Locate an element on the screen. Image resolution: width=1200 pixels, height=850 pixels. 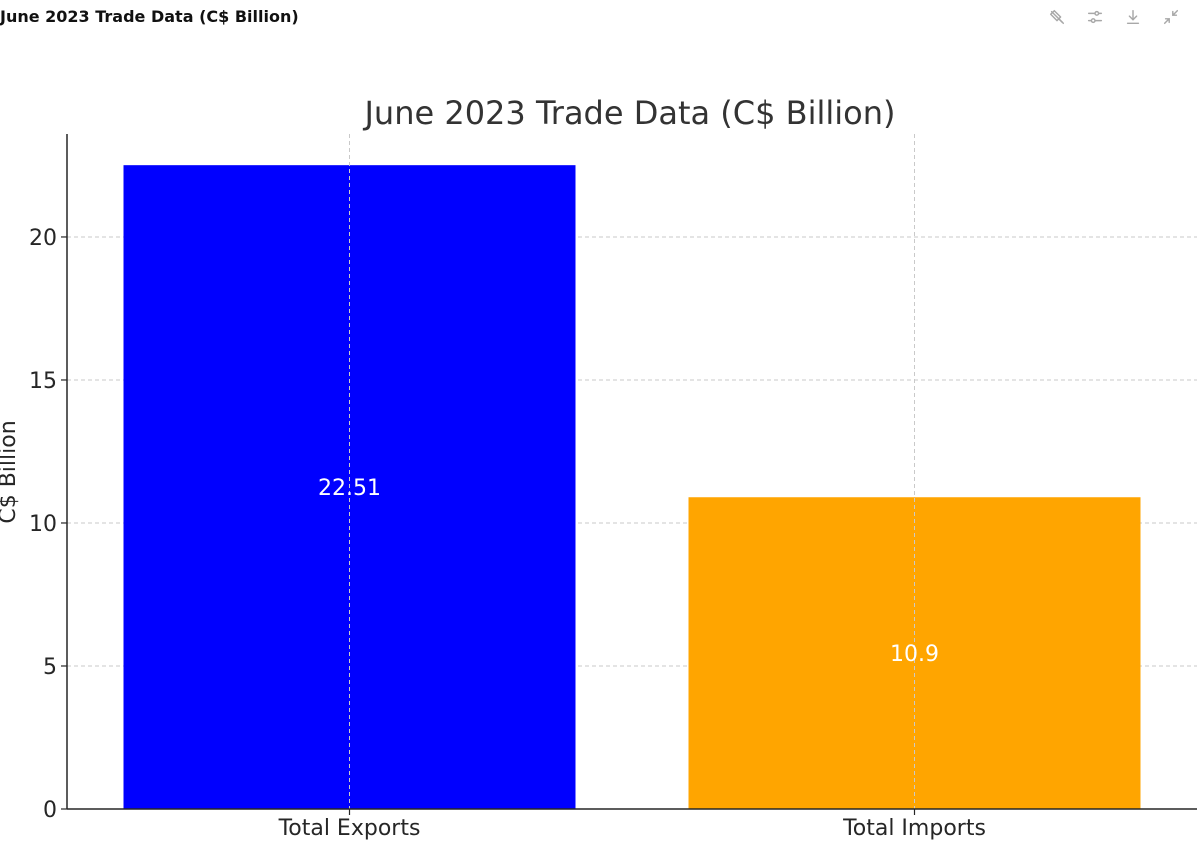
bar-value-label: 10.9 is located at coordinates (914, 654).